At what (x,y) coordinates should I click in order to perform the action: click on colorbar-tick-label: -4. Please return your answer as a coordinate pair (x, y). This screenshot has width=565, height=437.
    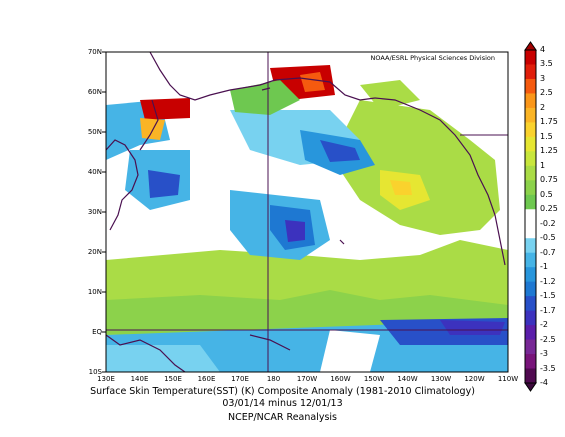
    Looking at the image, I should click on (544, 382).